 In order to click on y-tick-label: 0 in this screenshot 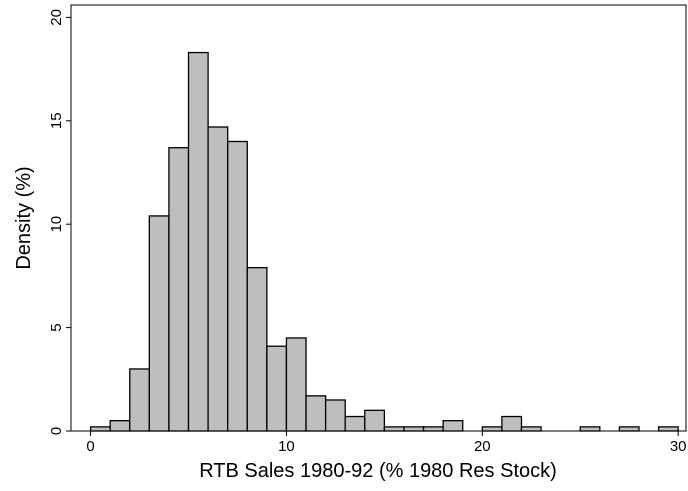, I will do `click(56, 431)`.